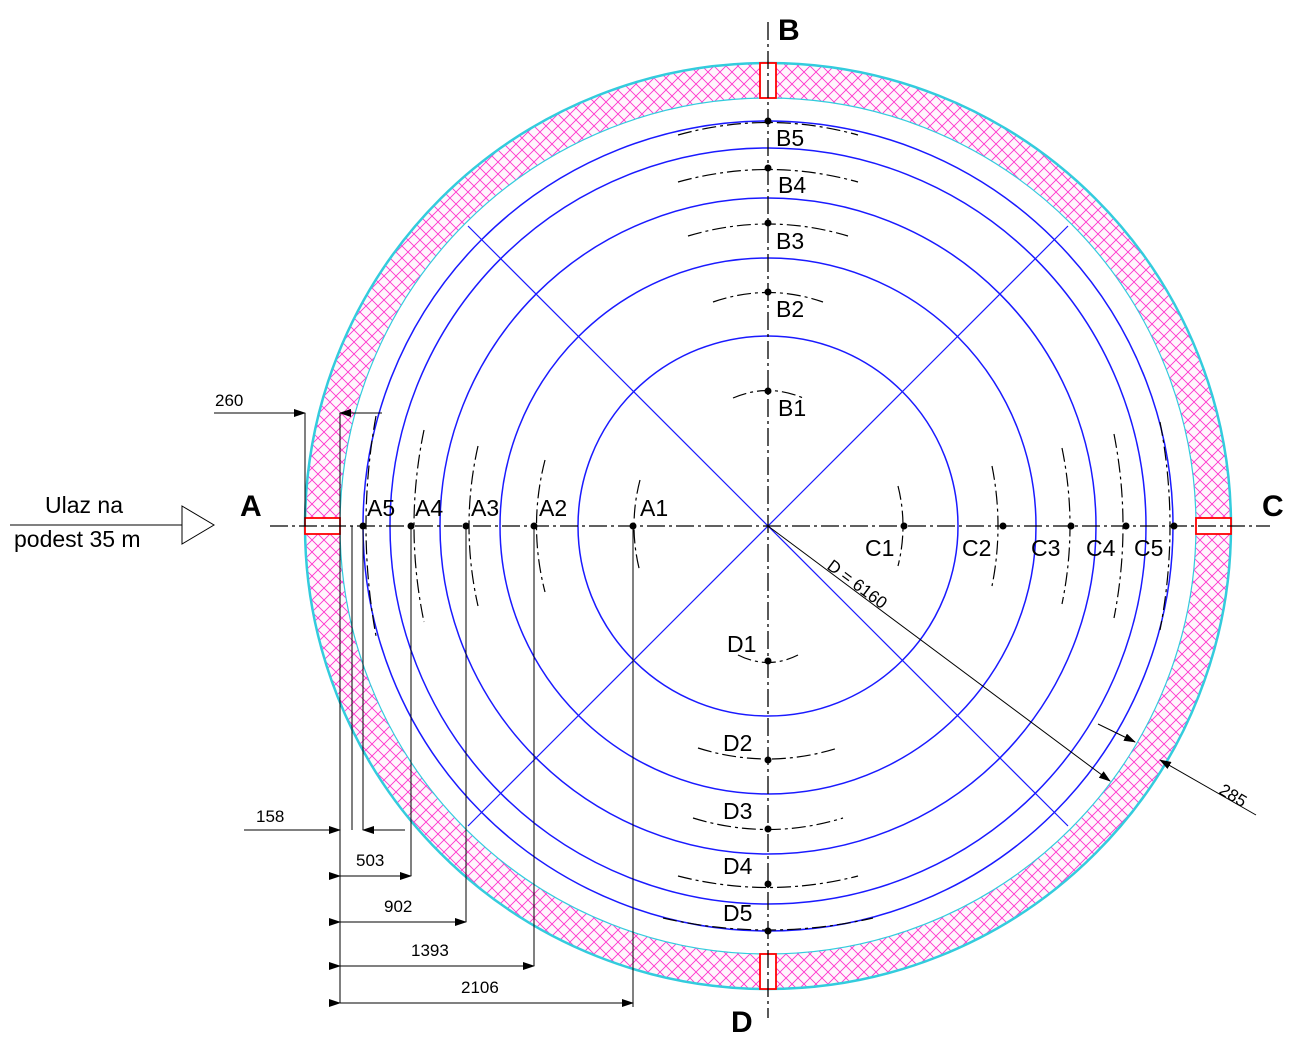 This screenshot has height=1037, width=1299. Describe the element at coordinates (737, 743) in the screenshot. I see `point-label-d2: D2` at that location.